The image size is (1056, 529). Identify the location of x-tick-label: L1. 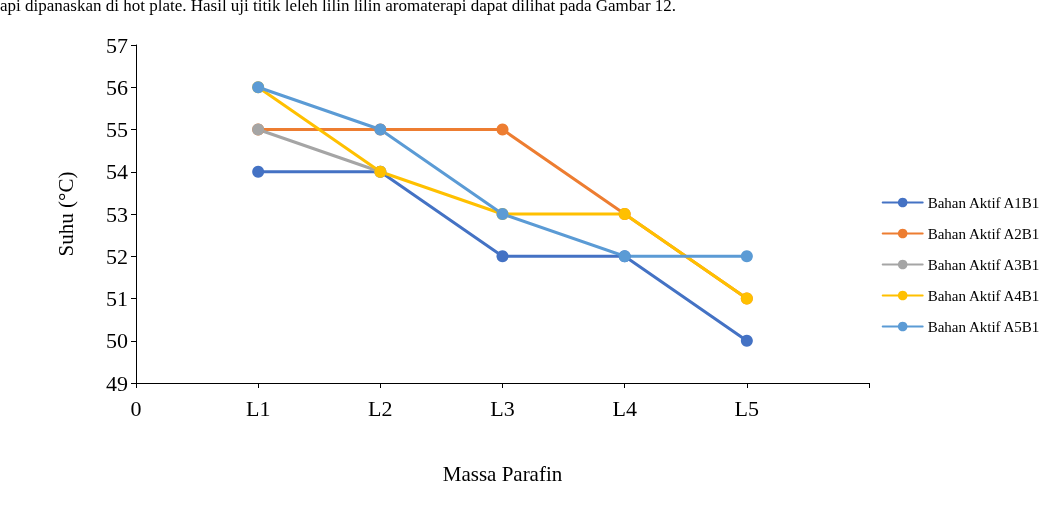
(258, 408).